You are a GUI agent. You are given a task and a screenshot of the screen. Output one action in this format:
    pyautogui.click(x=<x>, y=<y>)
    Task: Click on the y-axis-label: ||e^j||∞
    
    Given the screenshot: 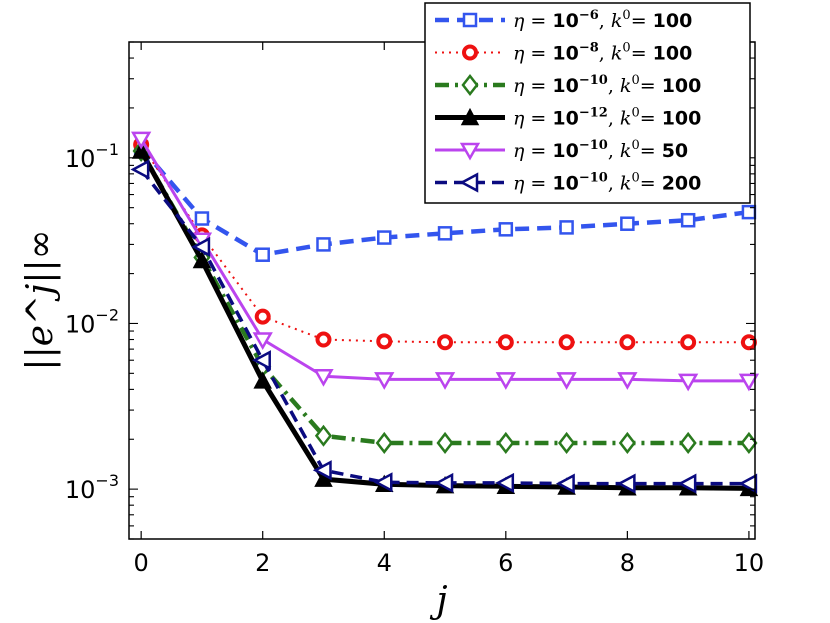 What is the action you would take?
    pyautogui.click(x=40, y=299)
    